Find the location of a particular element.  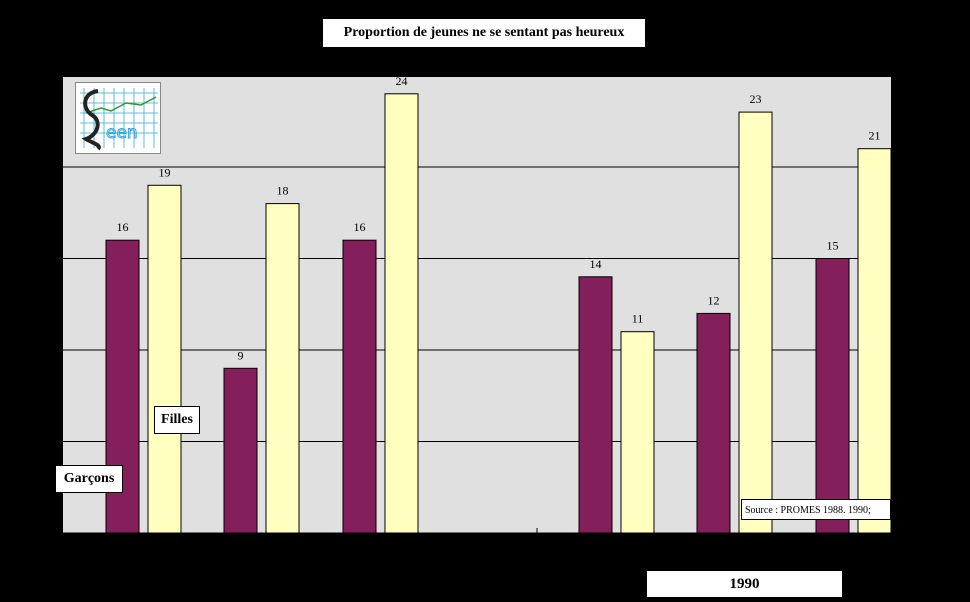

logo: een is located at coordinates (118, 118).